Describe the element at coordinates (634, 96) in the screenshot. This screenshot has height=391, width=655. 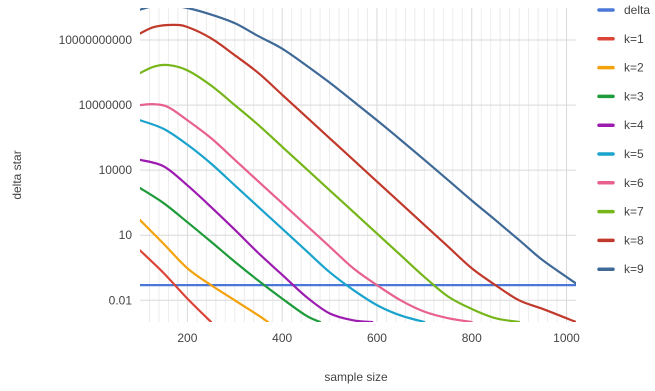
I see `legend-label: k=3` at that location.